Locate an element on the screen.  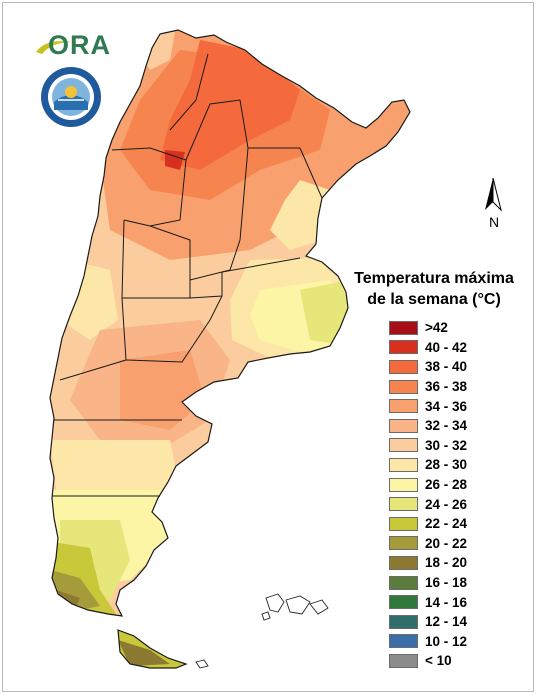
legend-item: 10 - 12 is located at coordinates (428, 642).